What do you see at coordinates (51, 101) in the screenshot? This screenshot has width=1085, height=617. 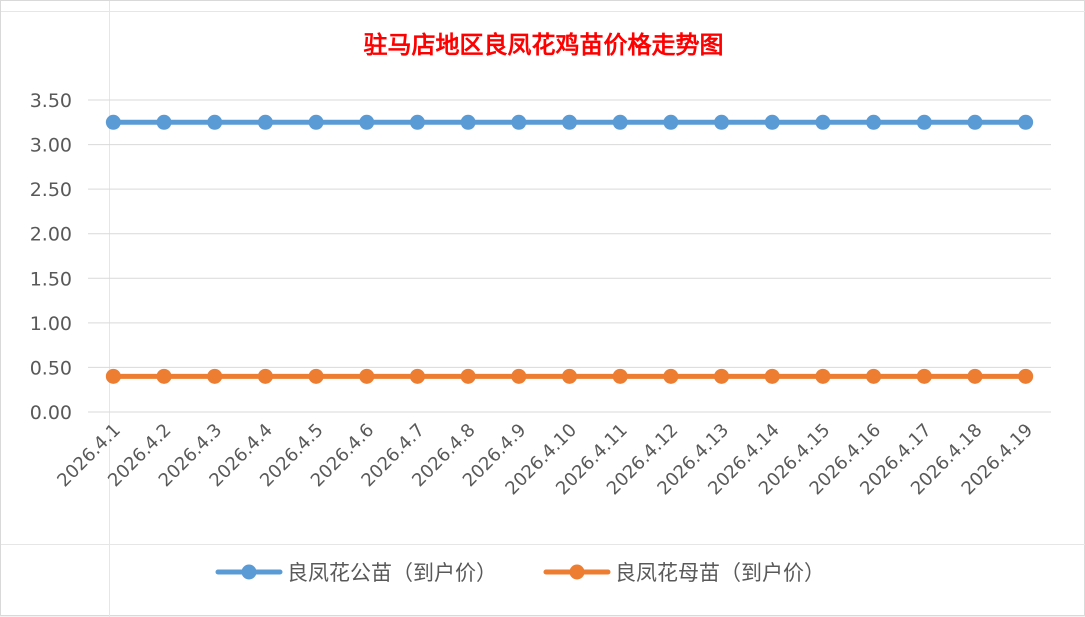 I see `y-tick-label: 3.50` at bounding box center [51, 101].